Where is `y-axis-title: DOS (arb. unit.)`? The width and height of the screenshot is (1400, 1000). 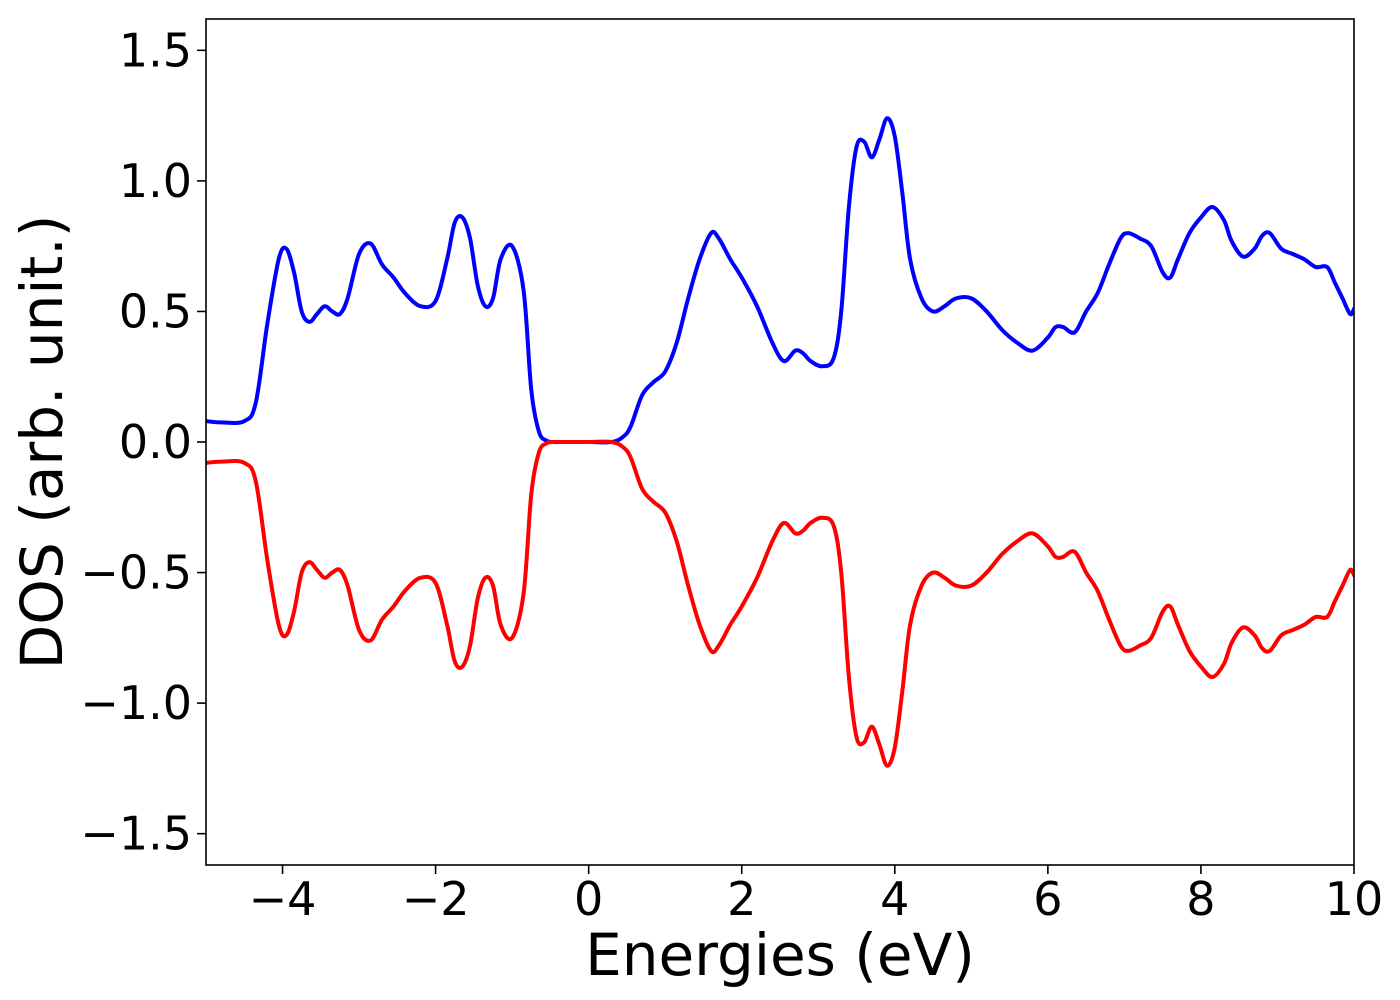
y-axis-title: DOS (arb. unit.) is located at coordinates (42, 442).